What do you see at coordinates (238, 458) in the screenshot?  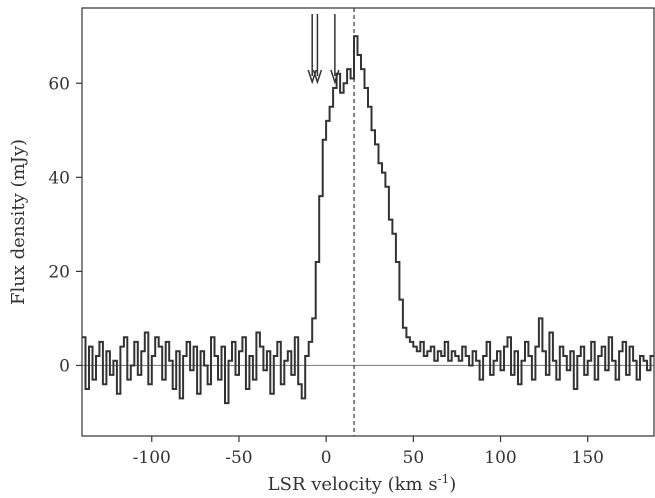 I see `x-tick-label: -50` at bounding box center [238, 458].